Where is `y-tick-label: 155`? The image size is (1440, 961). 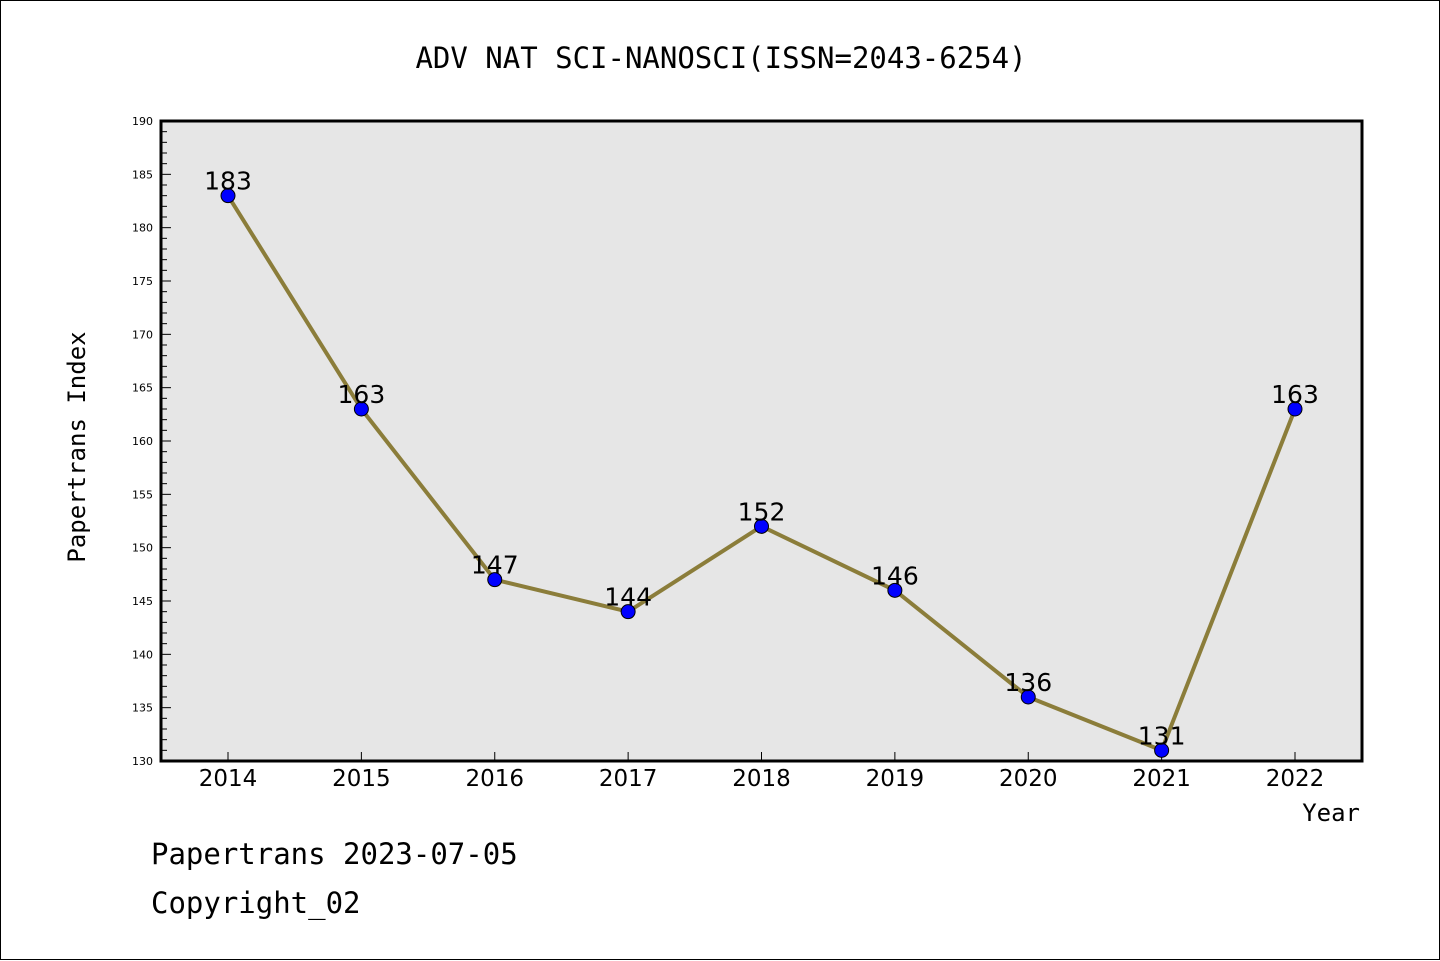 y-tick-label: 155 is located at coordinates (142, 494).